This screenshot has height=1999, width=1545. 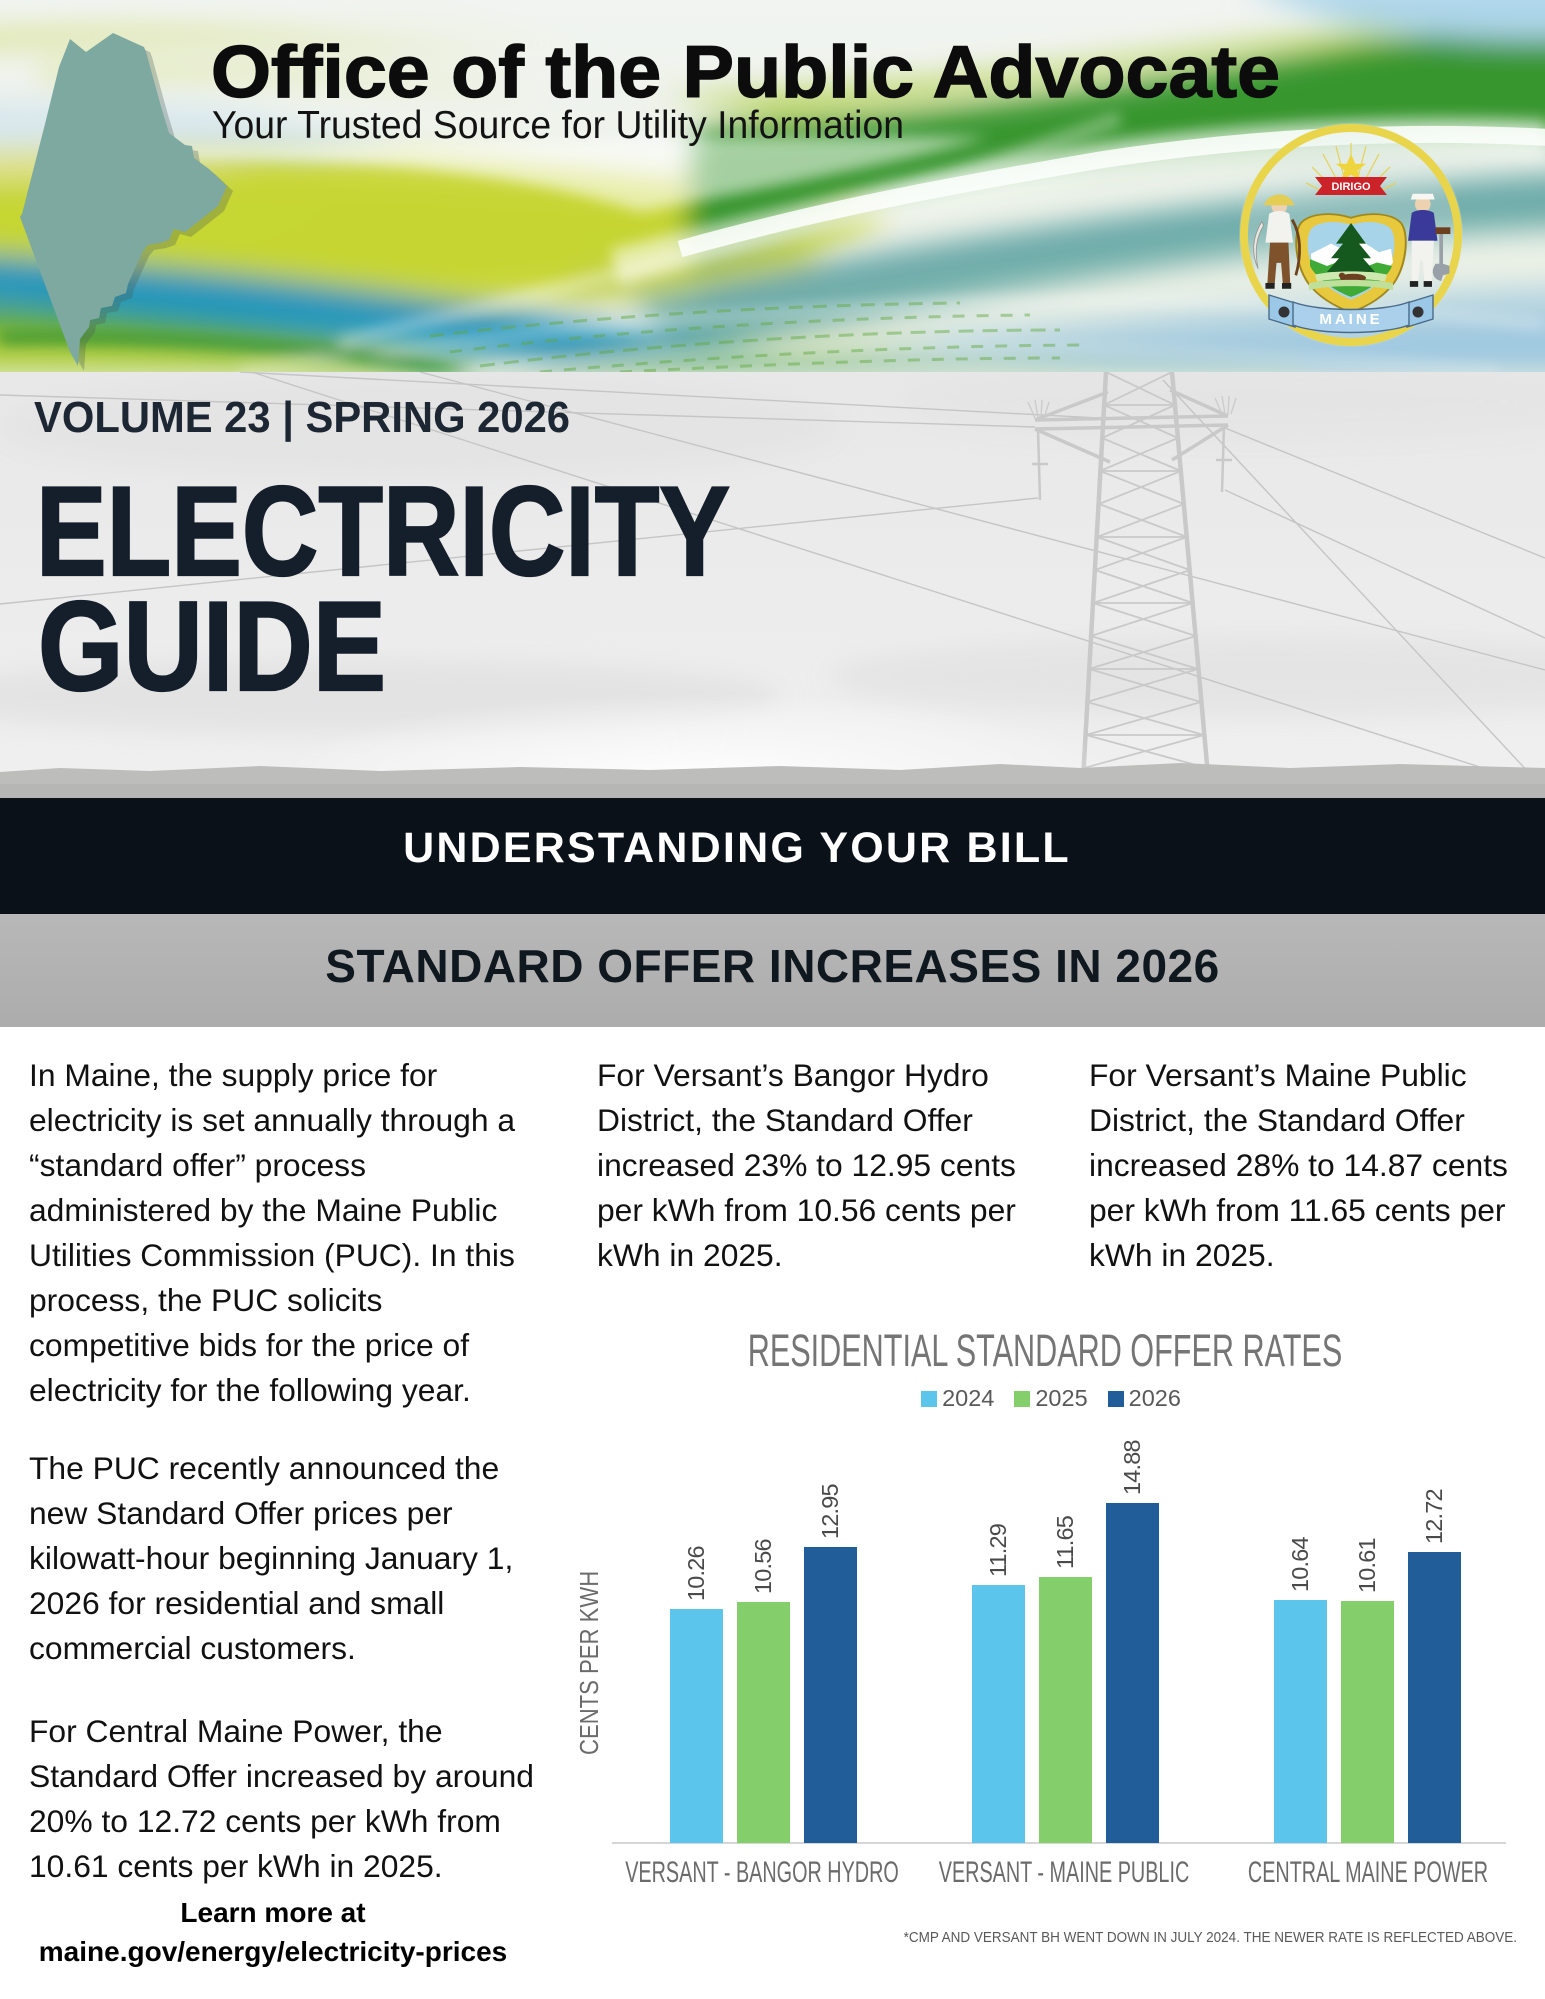 I want to click on svg-text: GUIDE, so click(x=212, y=646).